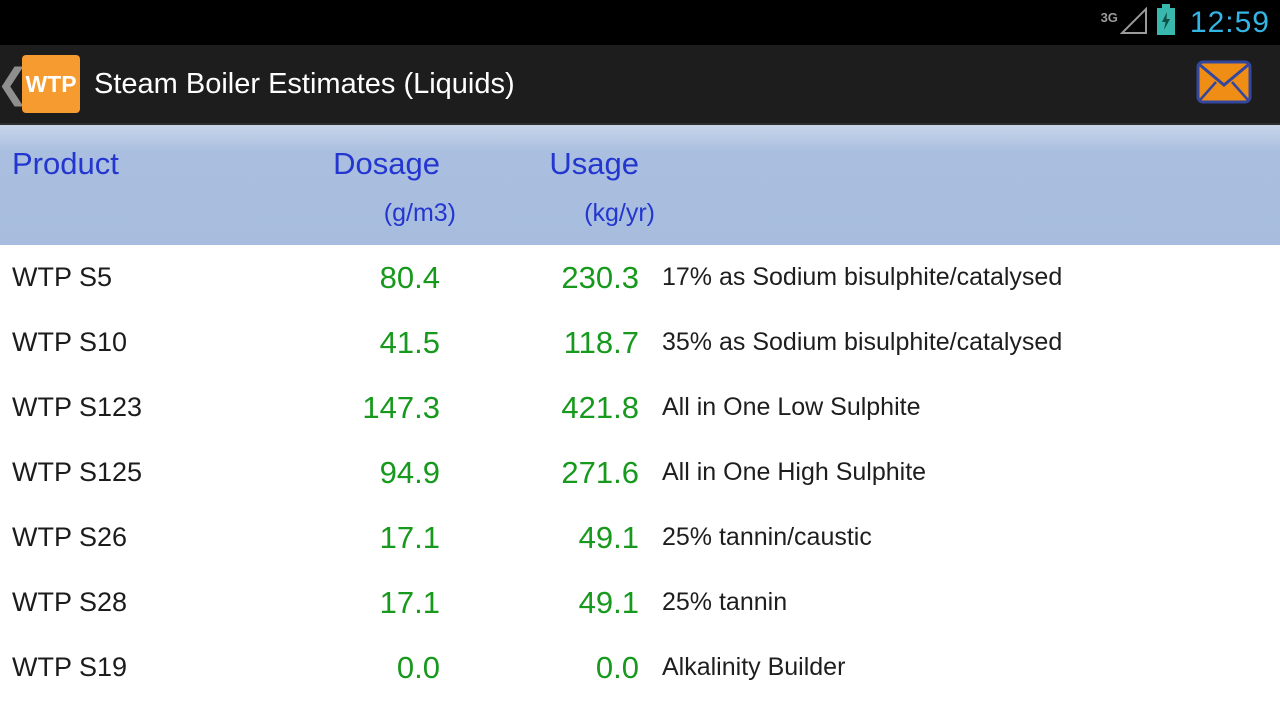 The width and height of the screenshot is (1280, 720). I want to click on product-name: WTP S125, so click(77, 472).